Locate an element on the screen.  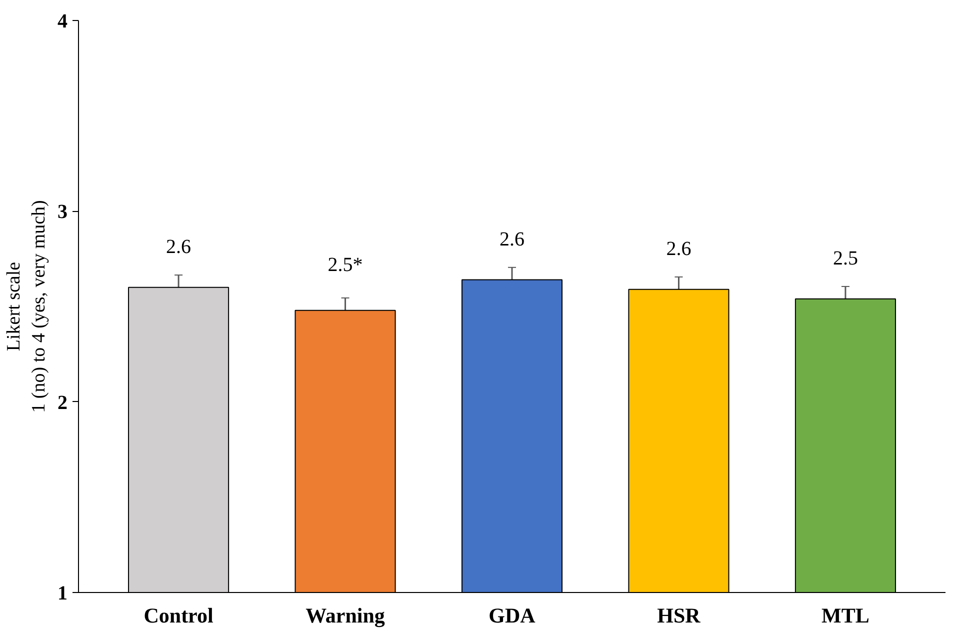
y-tick-label: 1 is located at coordinates (63, 593).